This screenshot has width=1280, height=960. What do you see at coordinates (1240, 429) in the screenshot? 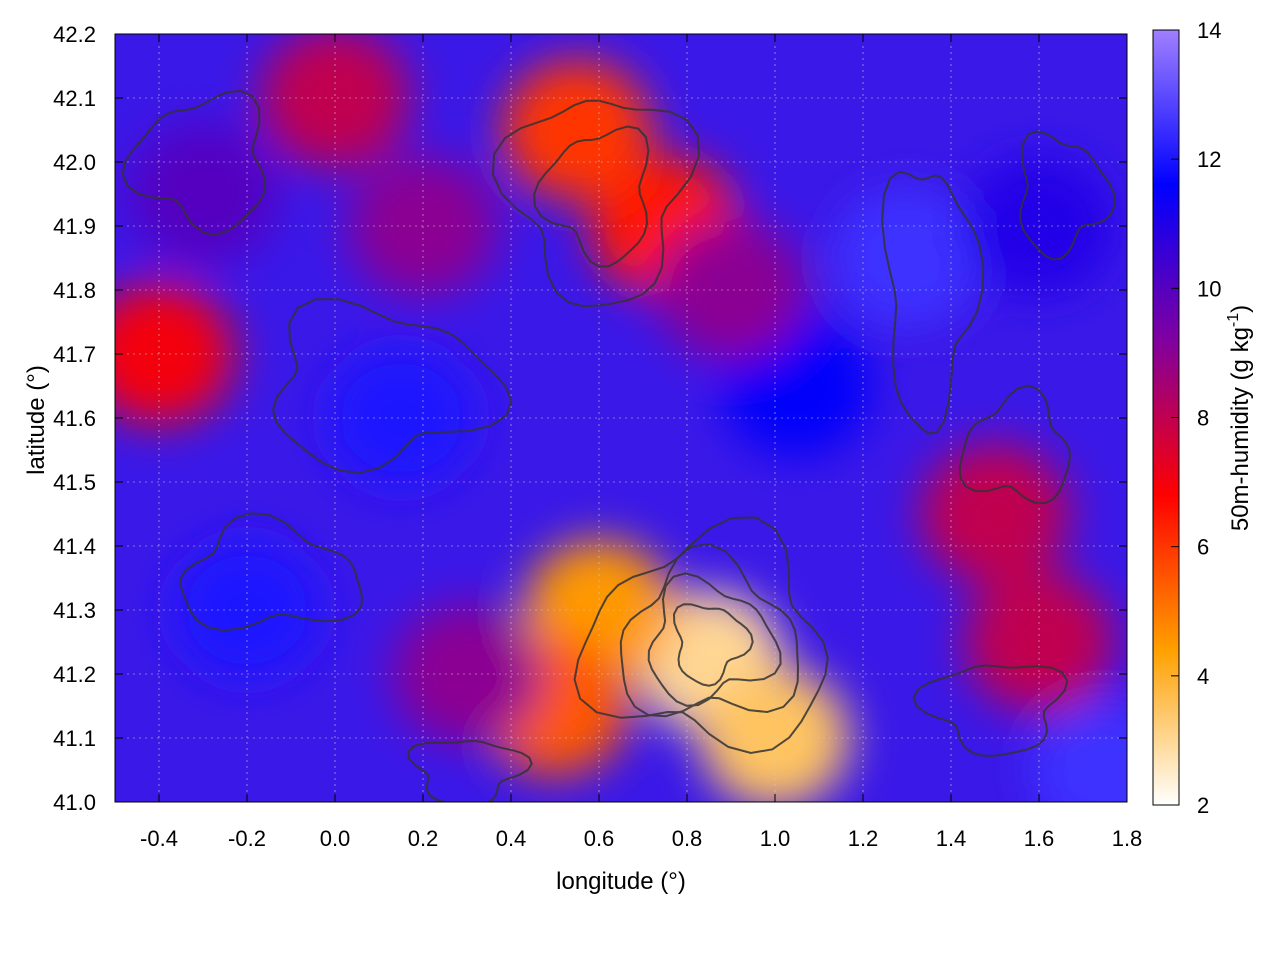
I see `colorbar-label-main: 50m-humidity (g kg` at bounding box center [1240, 429].